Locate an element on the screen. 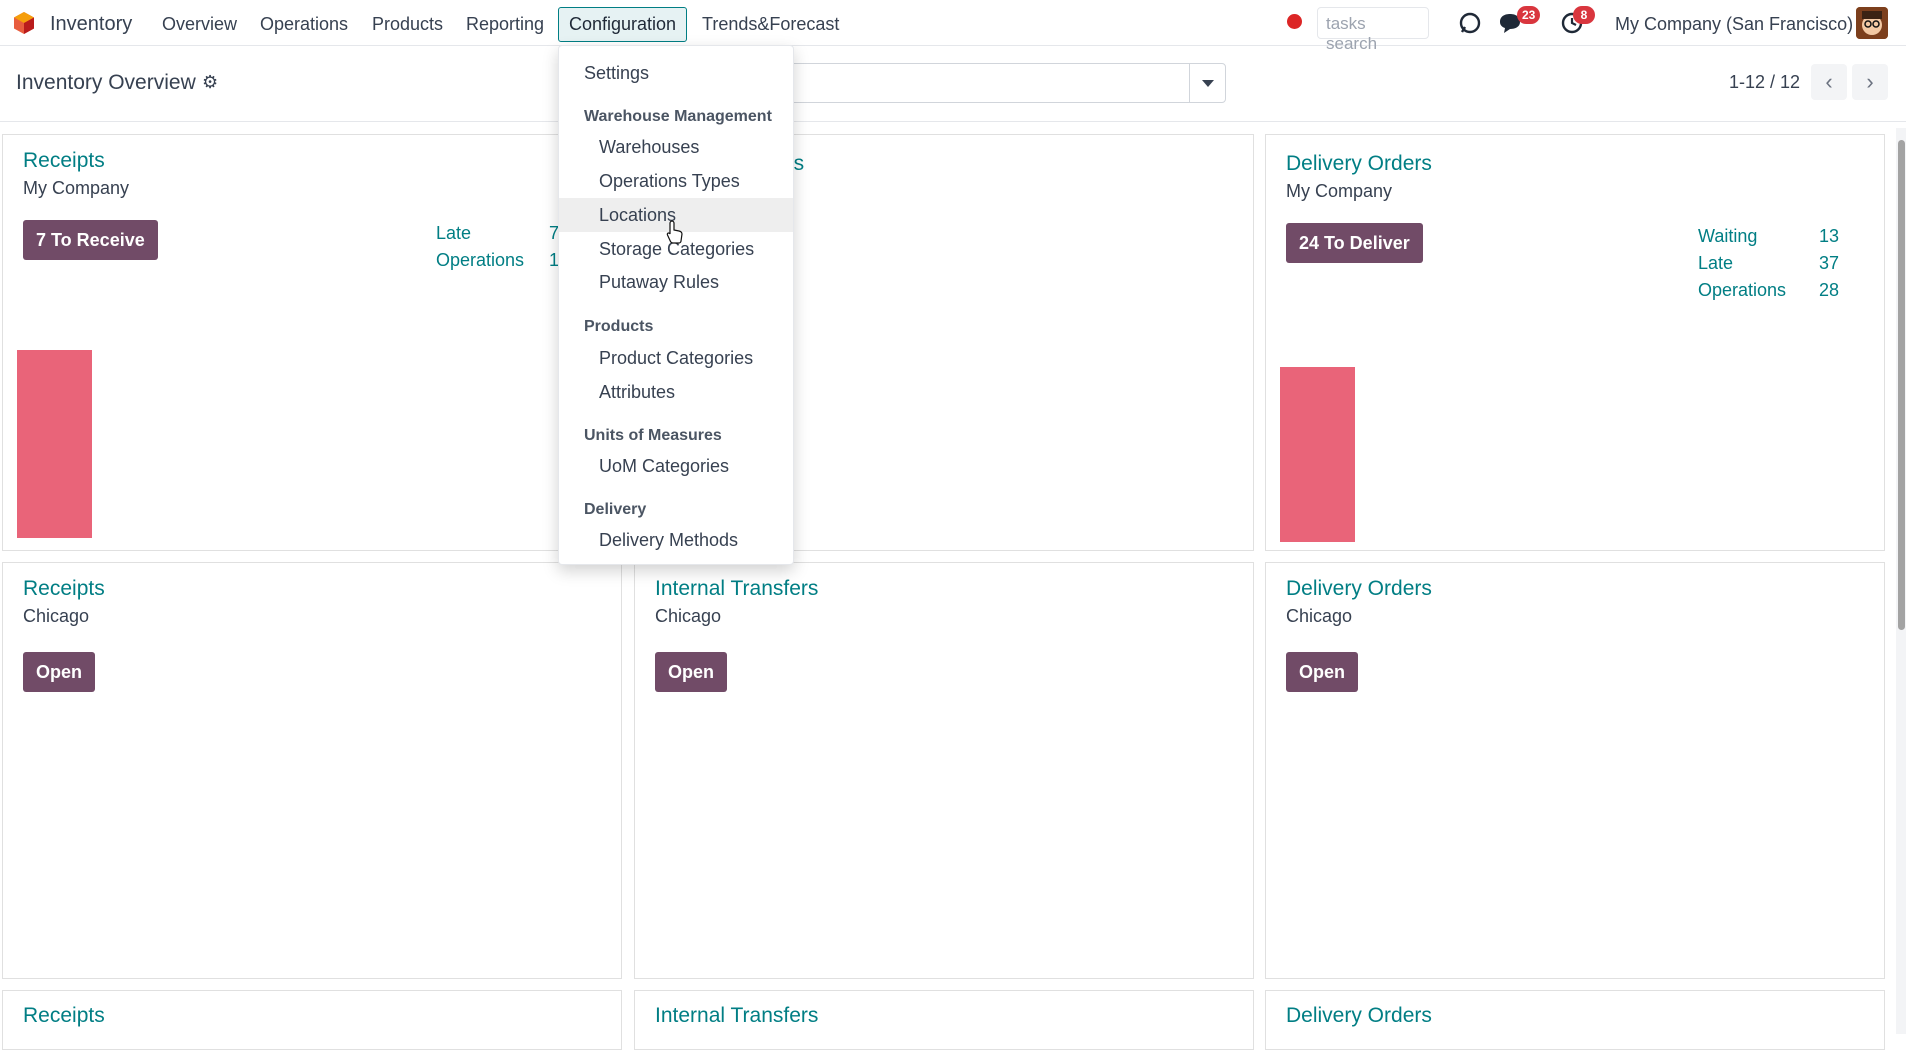 This screenshot has width=1906, height=1050. caret-down-icon is located at coordinates (1207, 83).